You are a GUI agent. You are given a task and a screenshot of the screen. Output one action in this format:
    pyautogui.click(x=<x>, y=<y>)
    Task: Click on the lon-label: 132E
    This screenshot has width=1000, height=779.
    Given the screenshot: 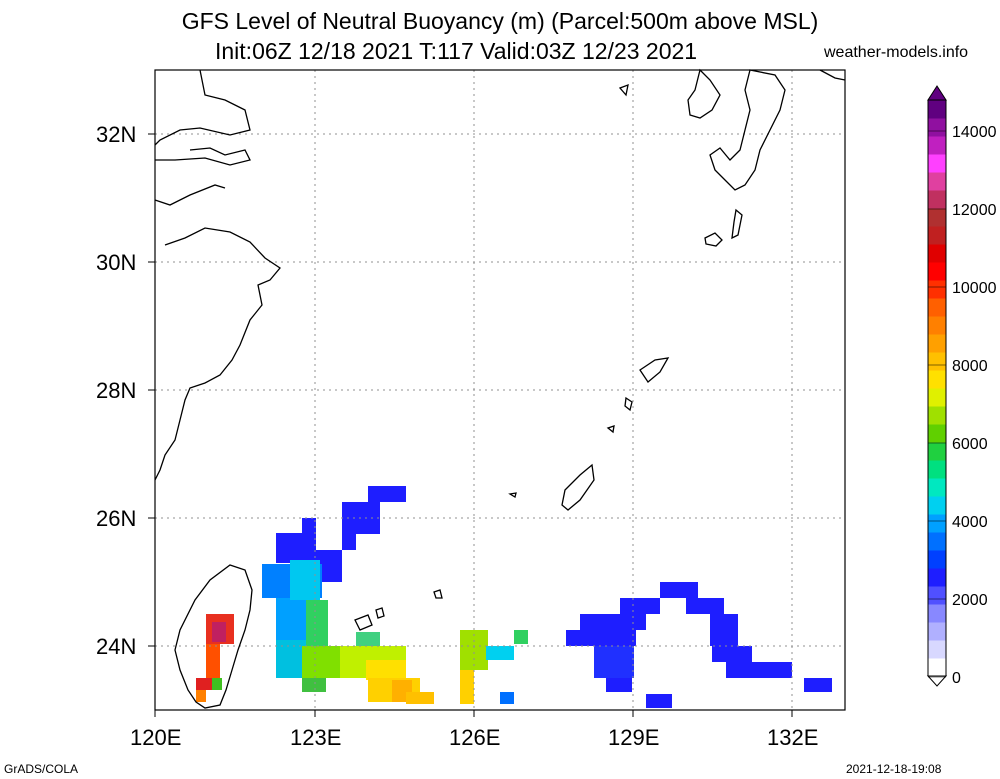 What is the action you would take?
    pyautogui.click(x=792, y=737)
    